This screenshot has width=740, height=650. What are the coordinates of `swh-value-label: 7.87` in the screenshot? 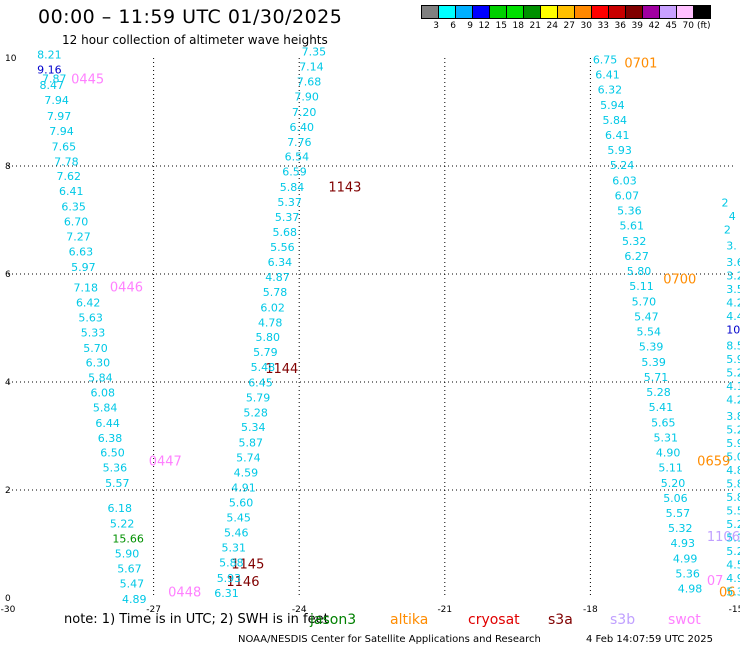 It's located at (54, 78).